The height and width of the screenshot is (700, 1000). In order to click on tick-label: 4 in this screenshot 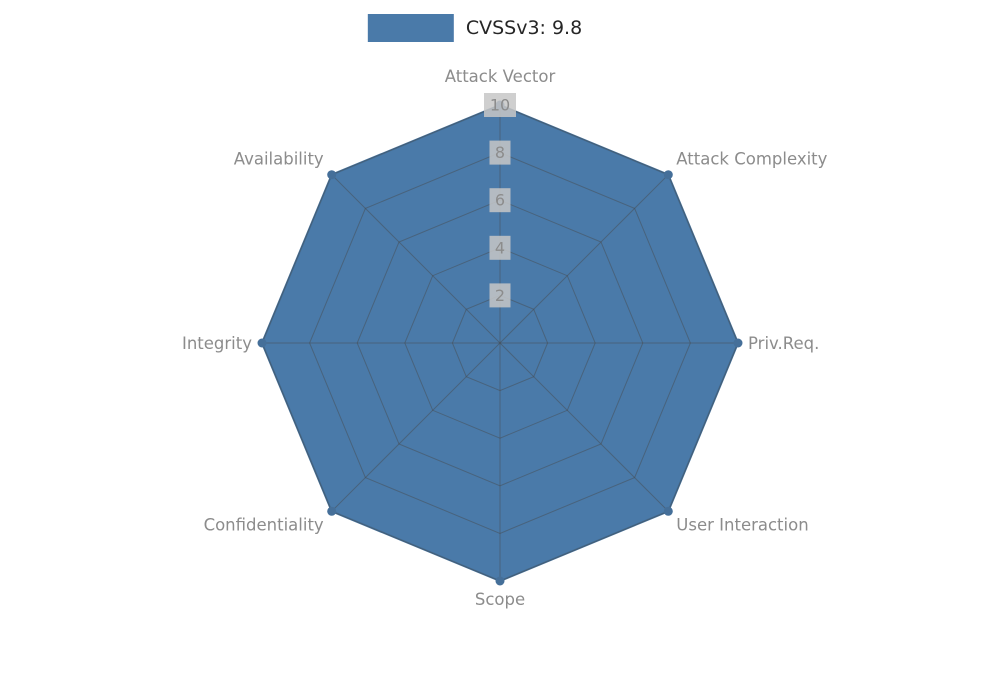, I will do `click(500, 247)`.